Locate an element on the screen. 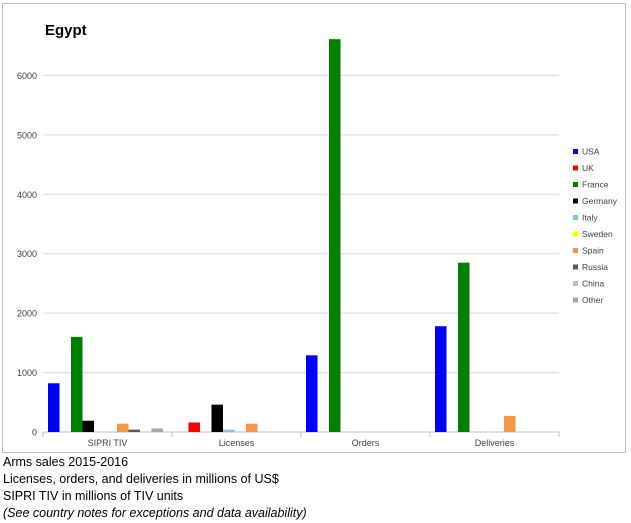  y-tick-label: 3000 is located at coordinates (27, 254).